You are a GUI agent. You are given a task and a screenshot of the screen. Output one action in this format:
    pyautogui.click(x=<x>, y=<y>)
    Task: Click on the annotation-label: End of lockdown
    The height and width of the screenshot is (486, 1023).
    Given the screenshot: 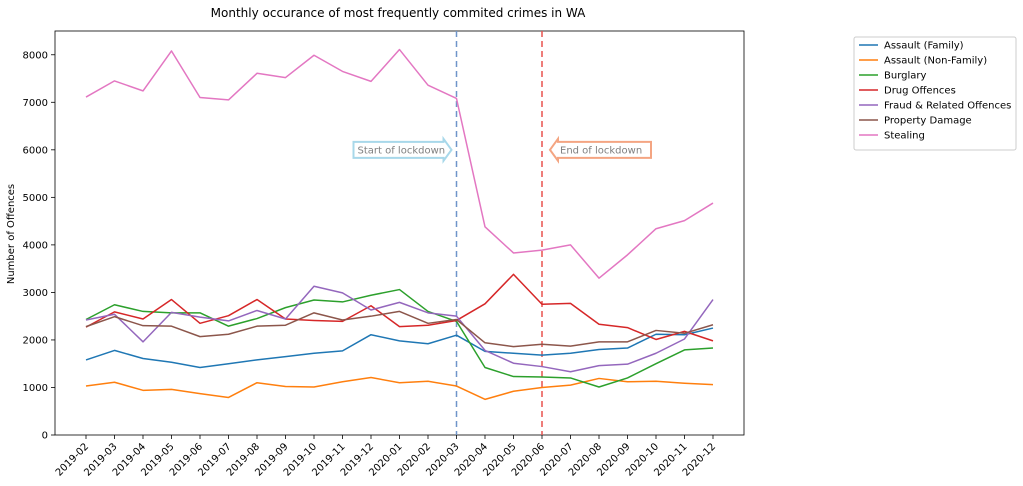 What is the action you would take?
    pyautogui.click(x=601, y=150)
    